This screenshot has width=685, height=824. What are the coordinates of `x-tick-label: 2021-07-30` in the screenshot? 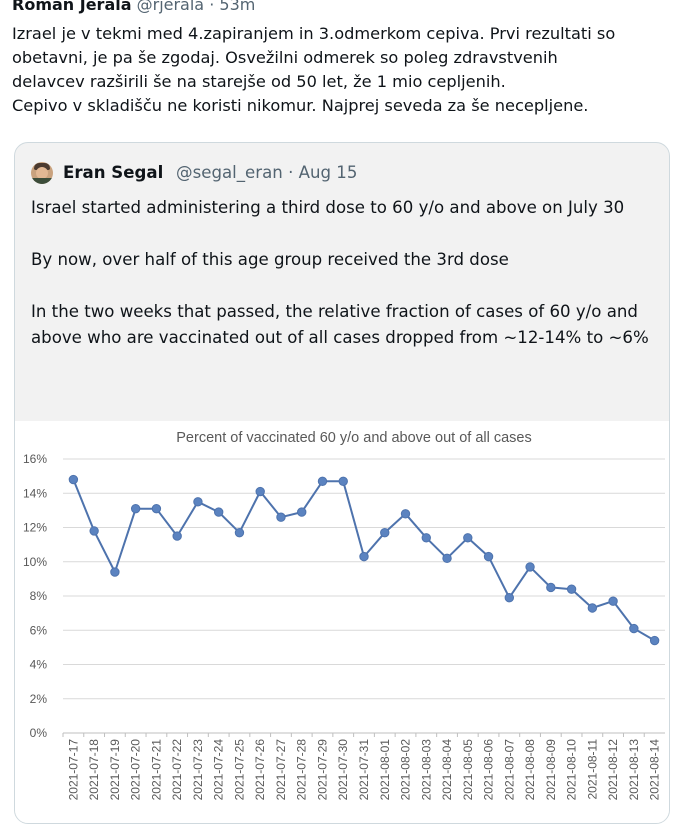 It's located at (343, 770).